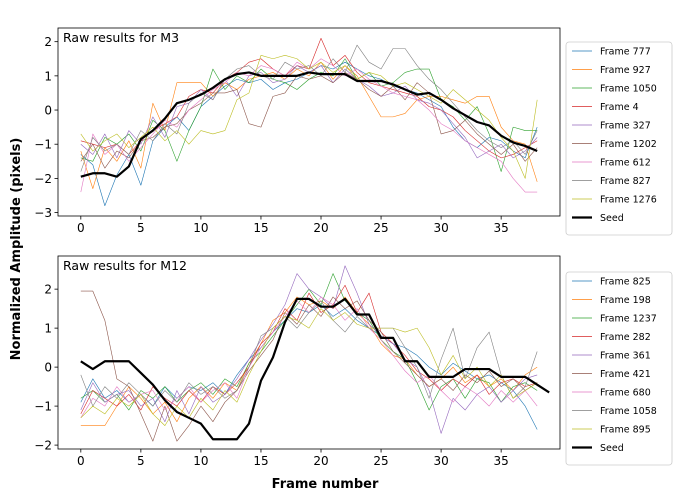 This screenshot has height=500, width=700. What do you see at coordinates (625, 163) in the screenshot?
I see `legend-label: Frame 612` at bounding box center [625, 163].